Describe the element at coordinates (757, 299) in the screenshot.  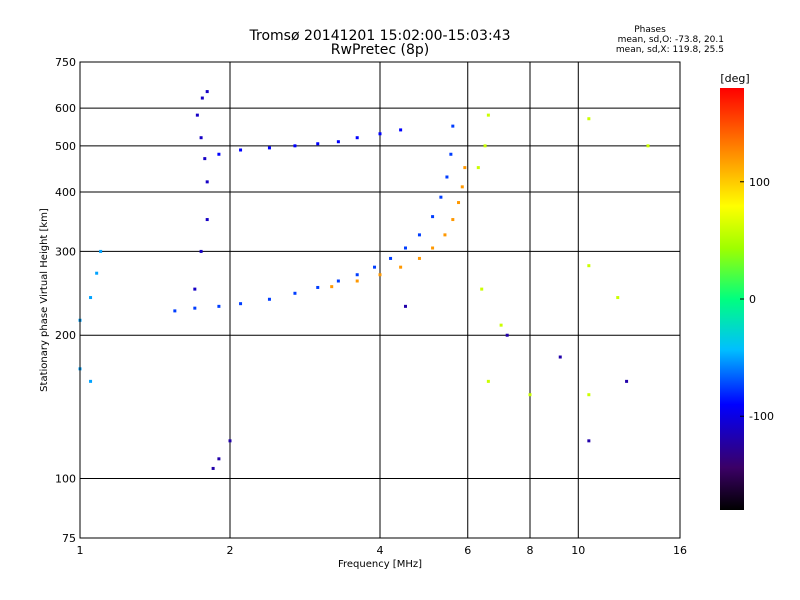
I see `colorbar-ticks: 100 0 -100` at that location.